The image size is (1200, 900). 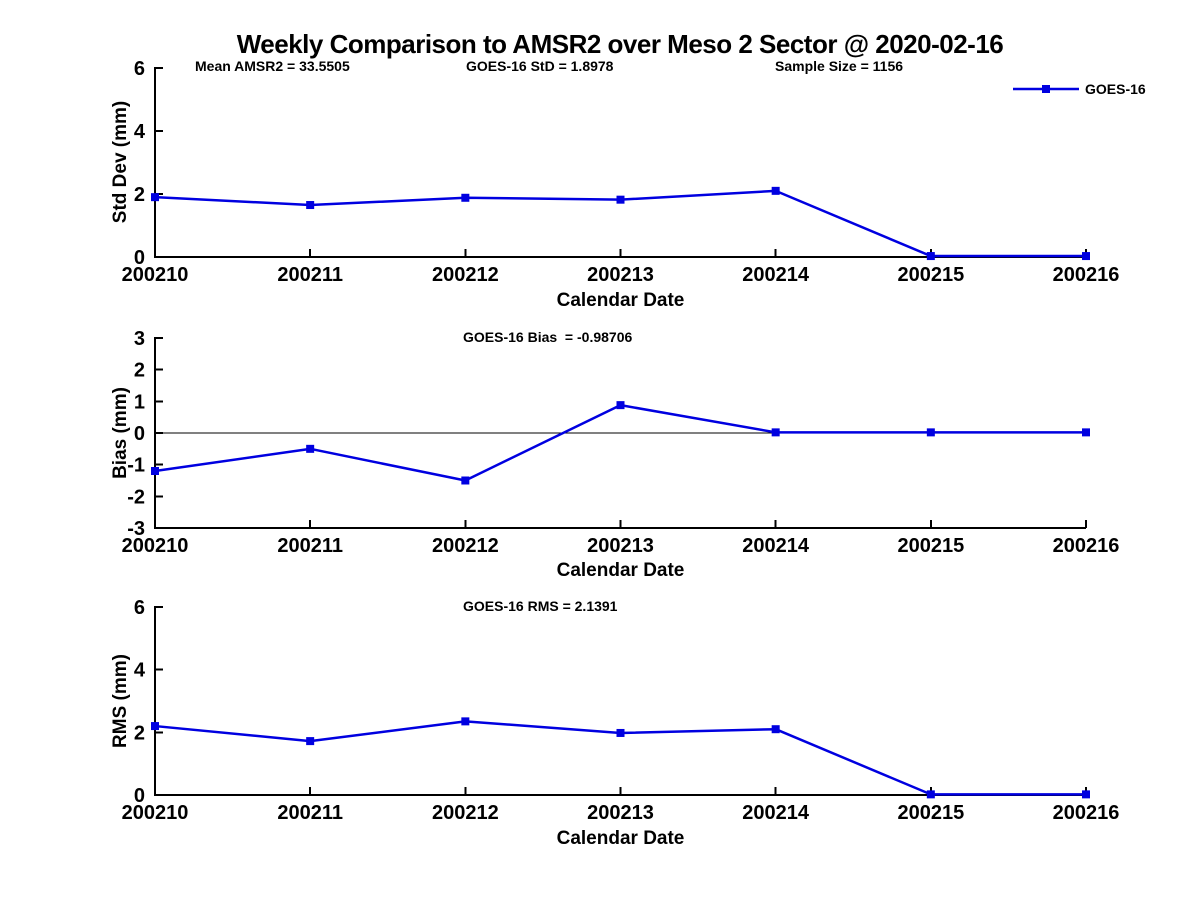 I want to click on annotation-sample-size: Sample Size = 1156, so click(x=839, y=66).